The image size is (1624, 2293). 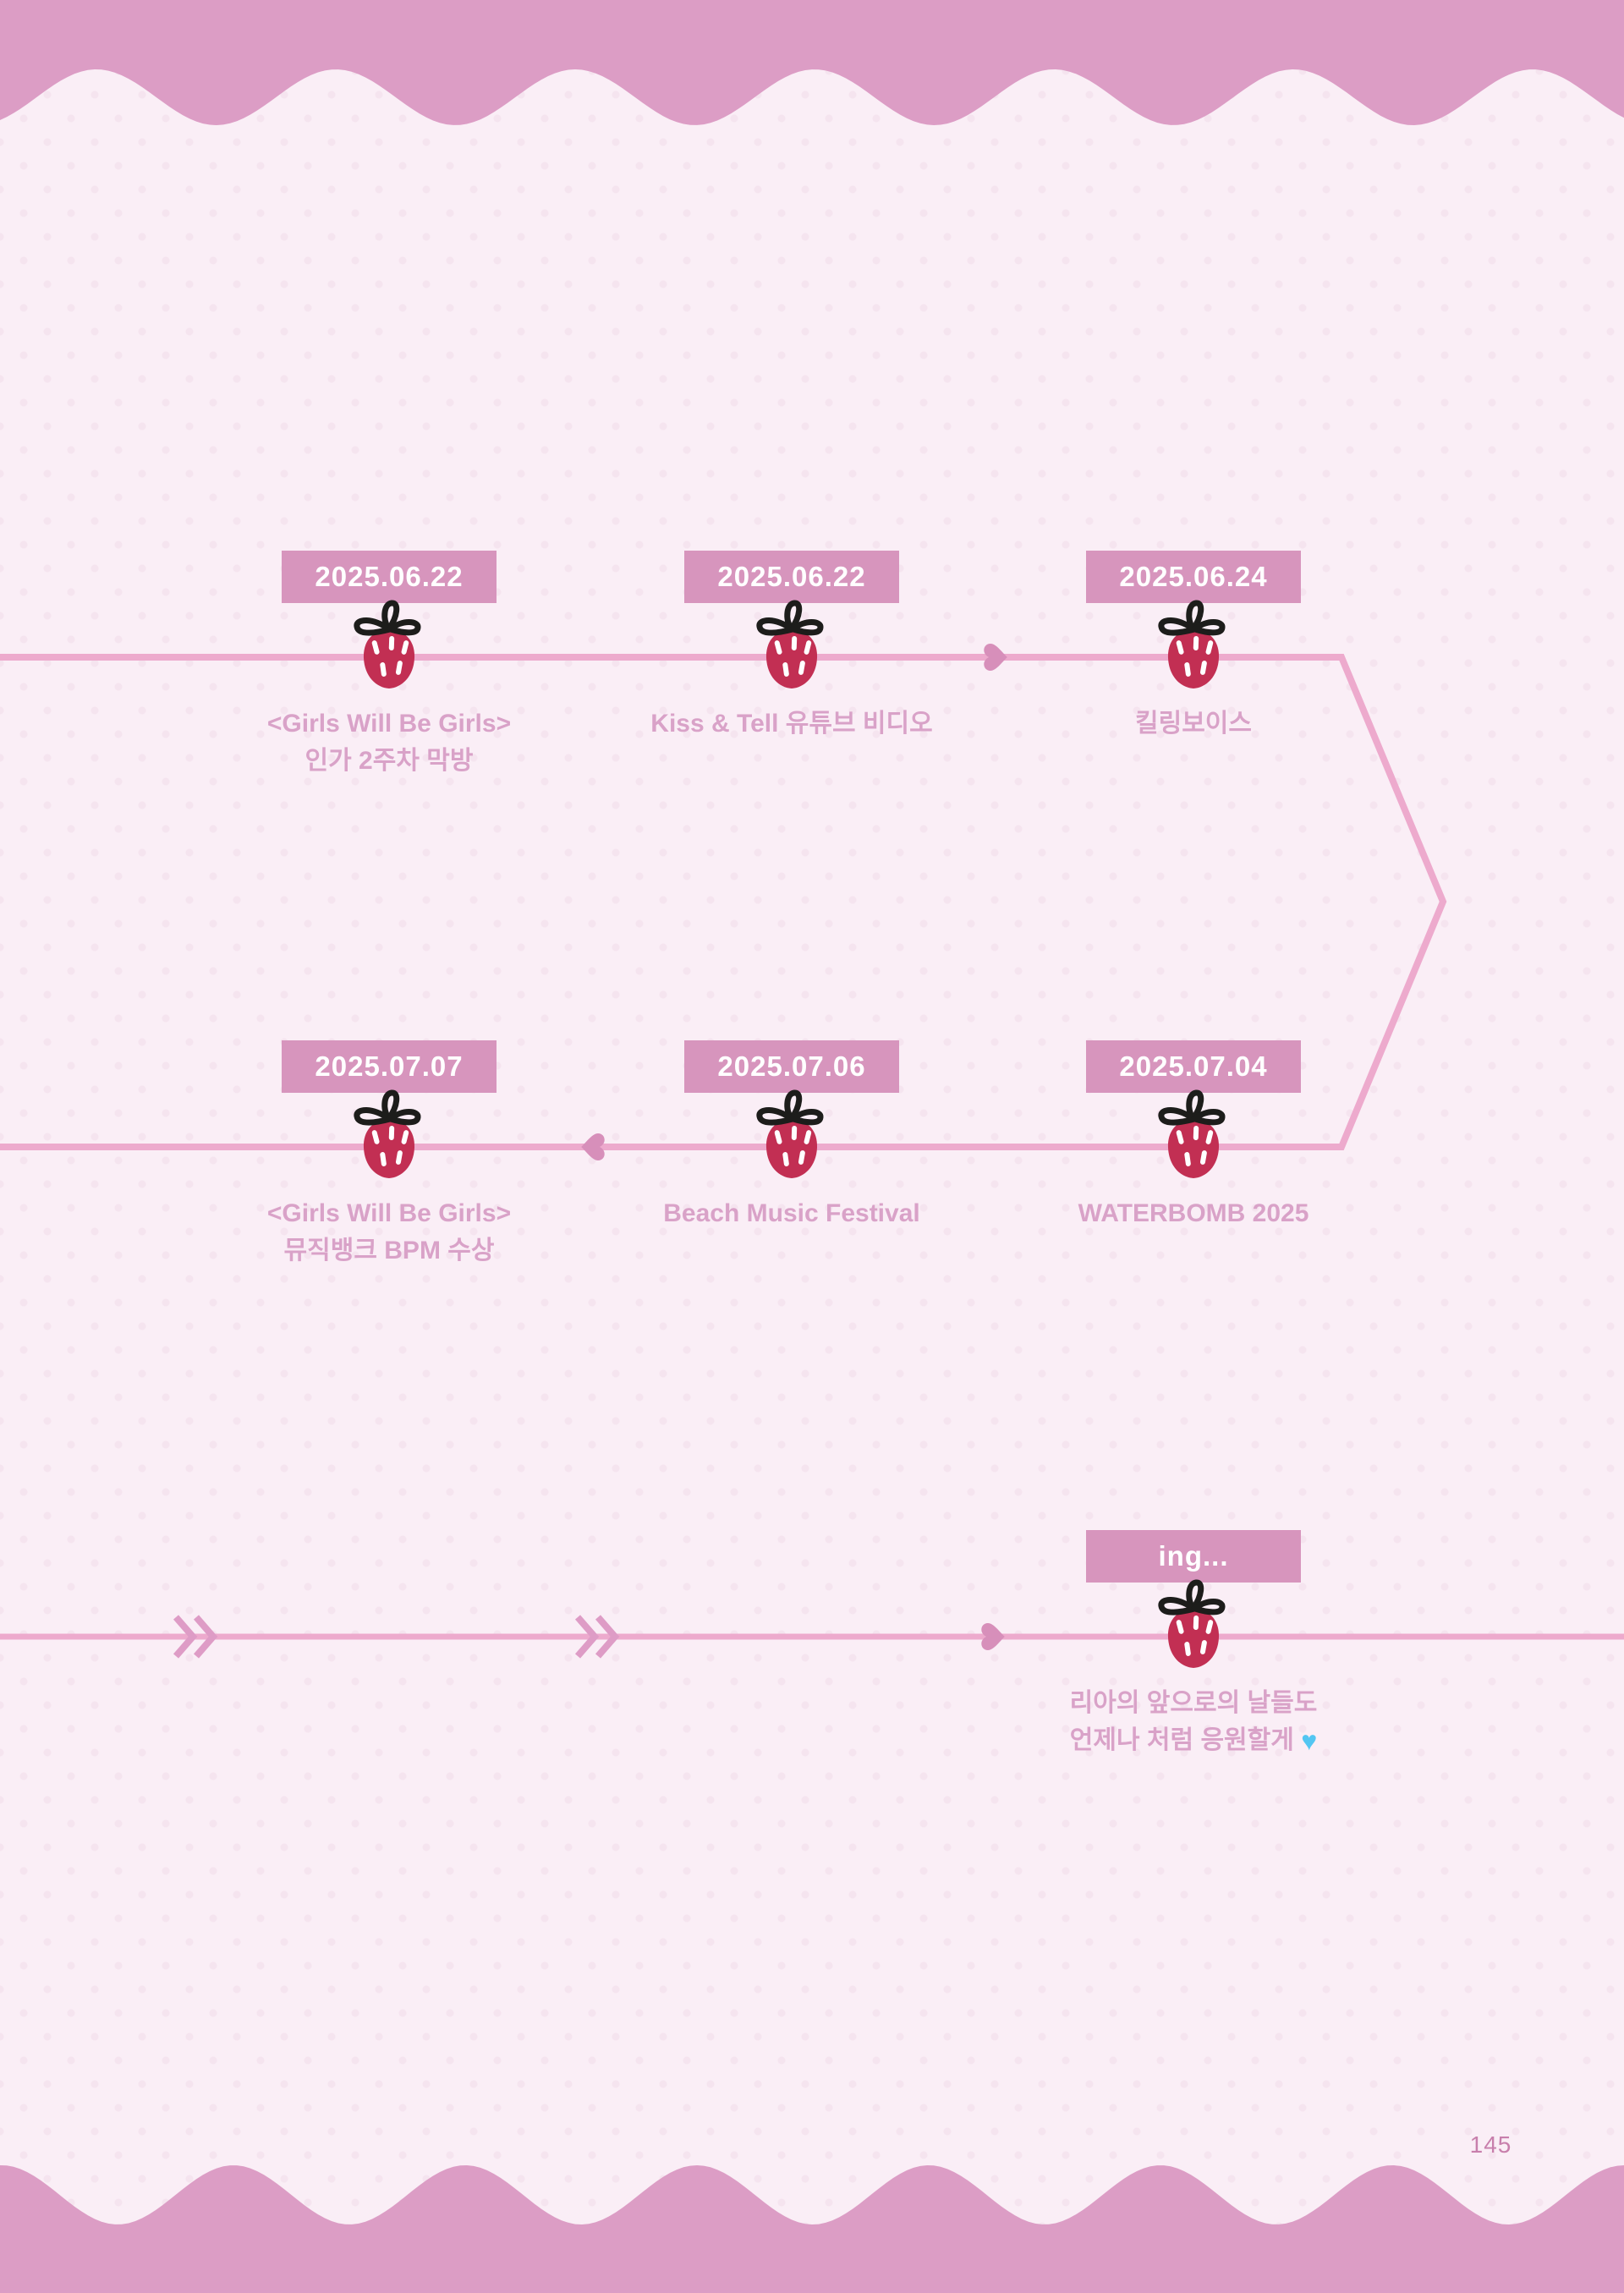 What do you see at coordinates (792, 1066) in the screenshot?
I see `date-badge: 2025.07.06` at bounding box center [792, 1066].